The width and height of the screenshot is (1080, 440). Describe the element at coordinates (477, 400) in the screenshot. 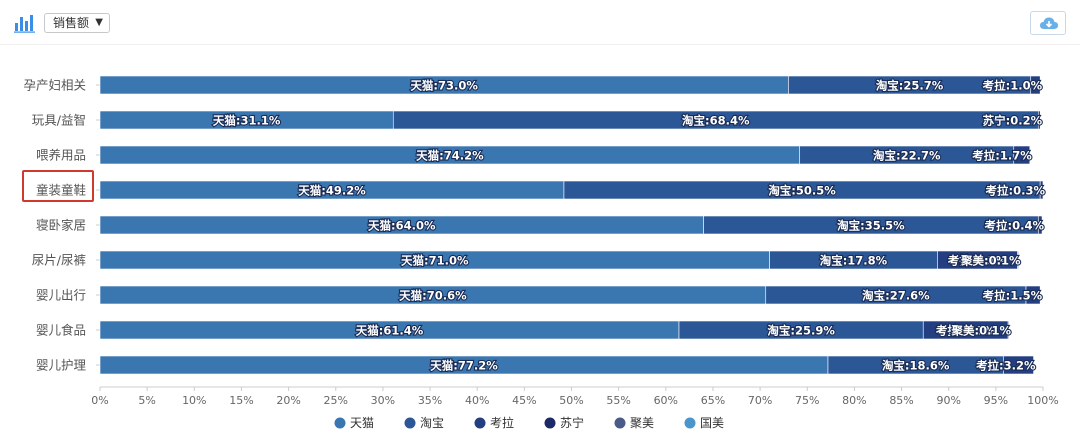

I see `x-tick-label: 40%` at that location.